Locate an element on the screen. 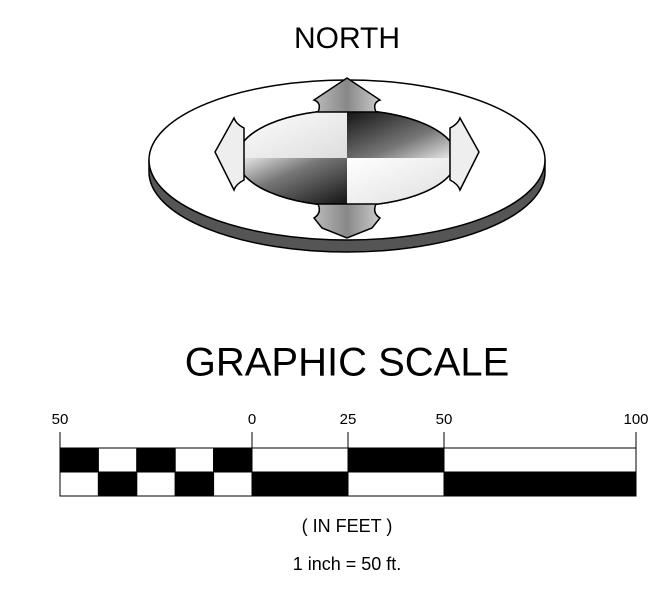 Image resolution: width=658 pixels, height=600 pixels. north-label: NORTH is located at coordinates (347, 38).